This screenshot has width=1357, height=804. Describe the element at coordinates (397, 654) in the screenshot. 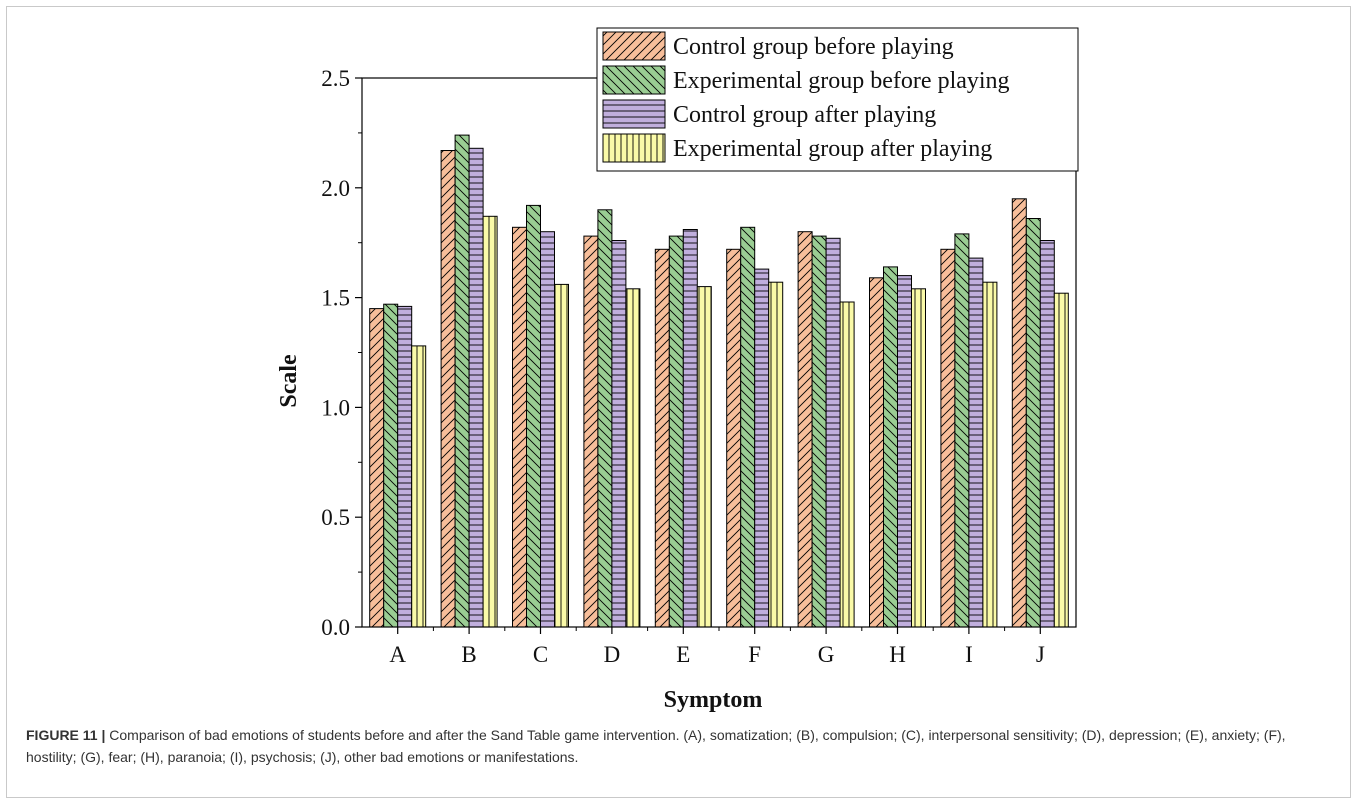

I see `x-tick-label: A` at that location.